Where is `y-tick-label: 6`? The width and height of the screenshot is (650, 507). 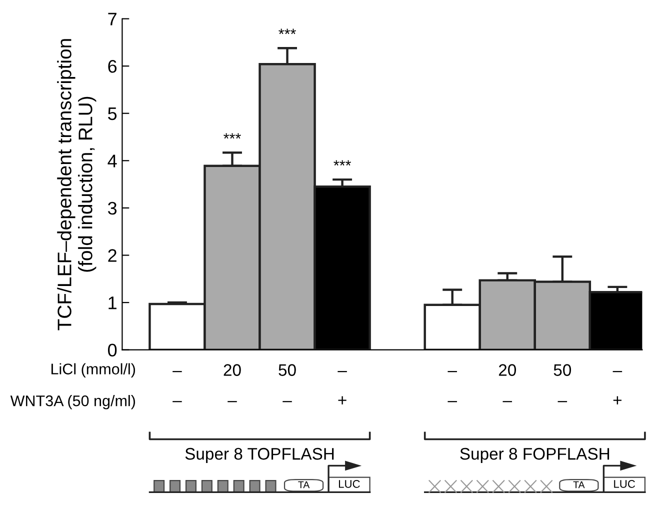 y-tick-label: 6 is located at coordinates (112, 66).